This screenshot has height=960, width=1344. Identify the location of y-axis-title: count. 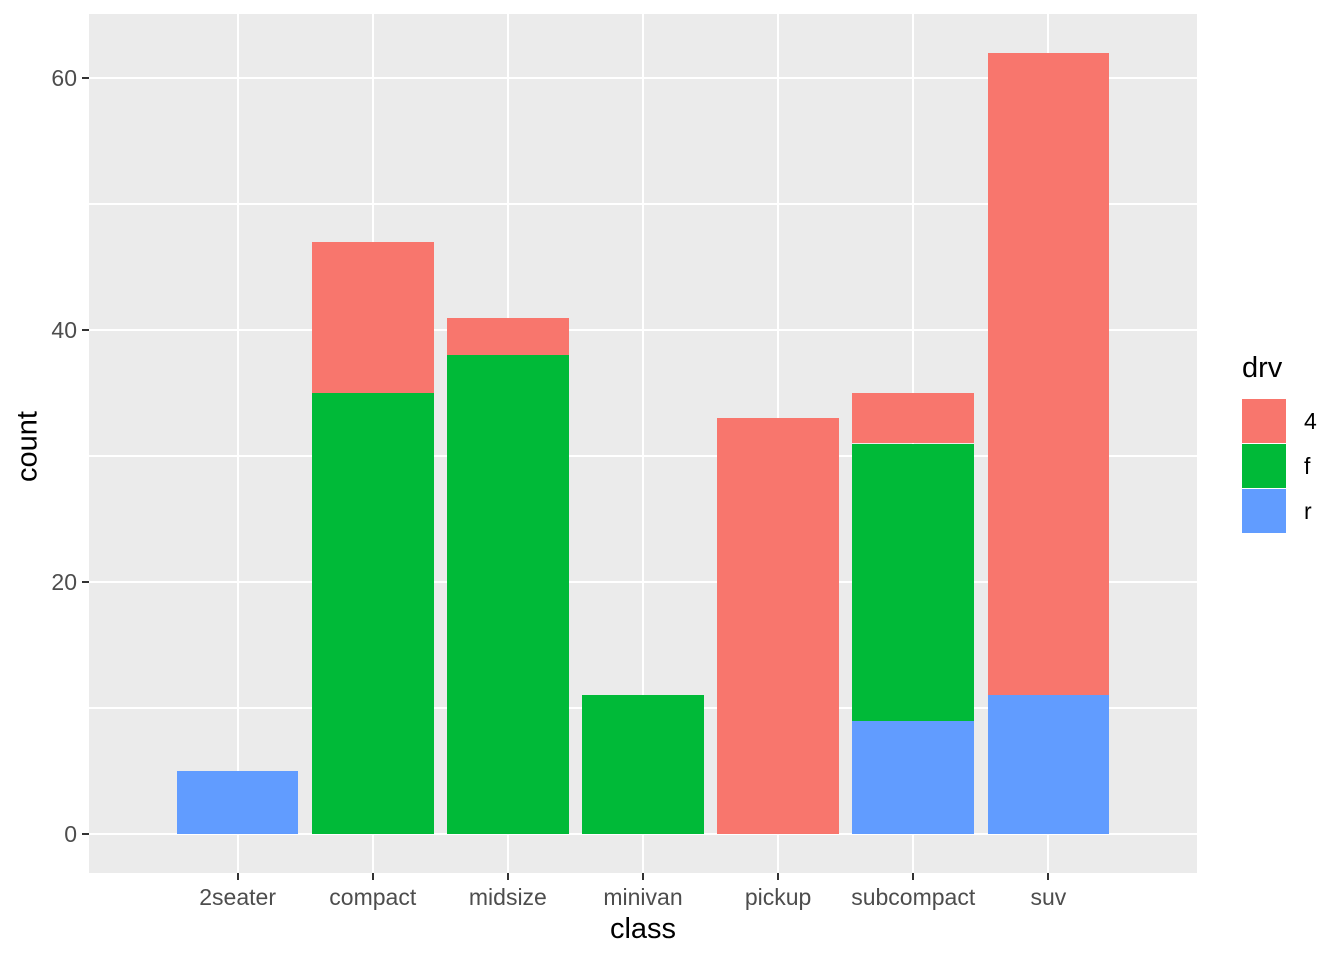
(27, 446).